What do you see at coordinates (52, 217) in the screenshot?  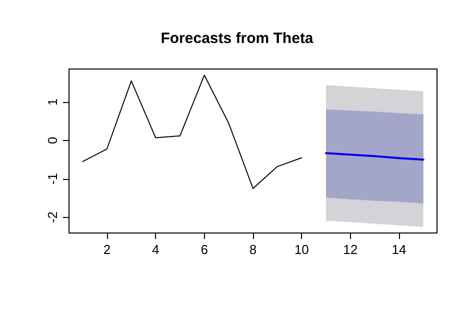 I see `y-tick-label: -2` at bounding box center [52, 217].